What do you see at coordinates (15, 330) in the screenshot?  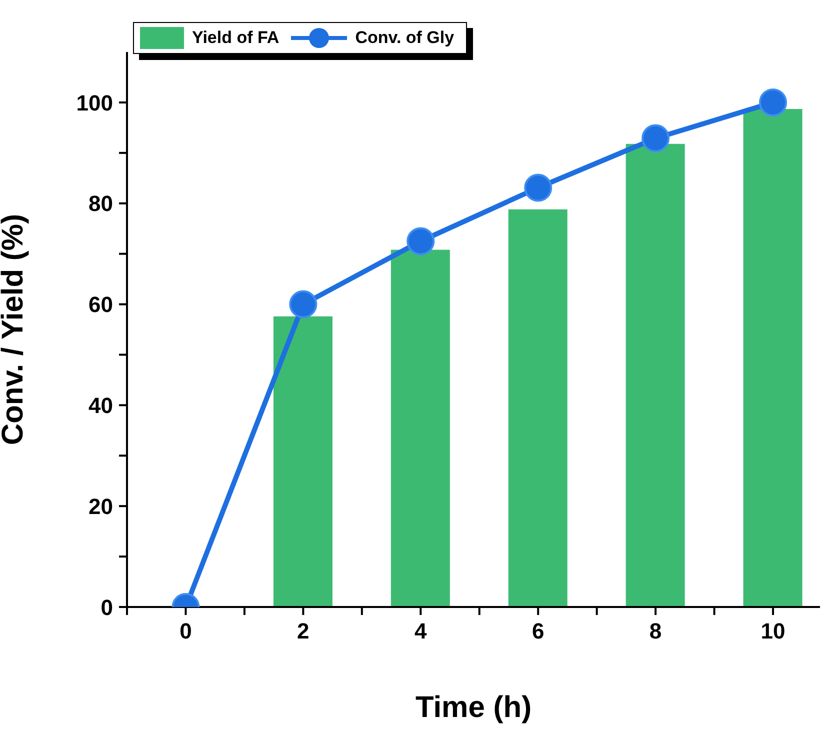 I see `y-axis-title: Conv. / Yield (%)` at bounding box center [15, 330].